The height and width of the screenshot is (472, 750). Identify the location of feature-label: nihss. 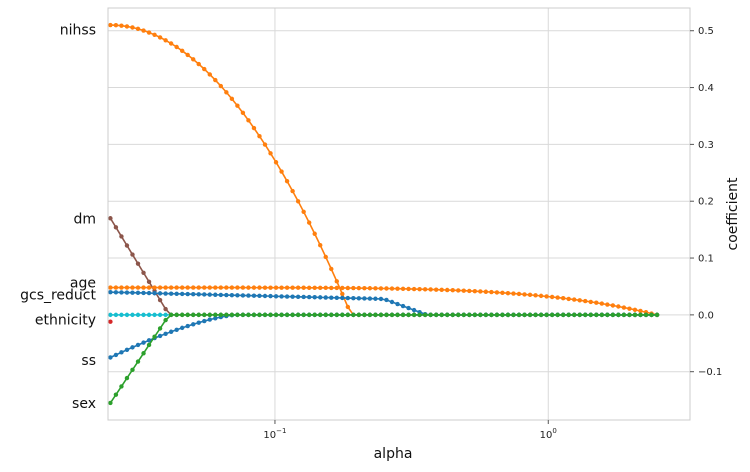
(78, 31).